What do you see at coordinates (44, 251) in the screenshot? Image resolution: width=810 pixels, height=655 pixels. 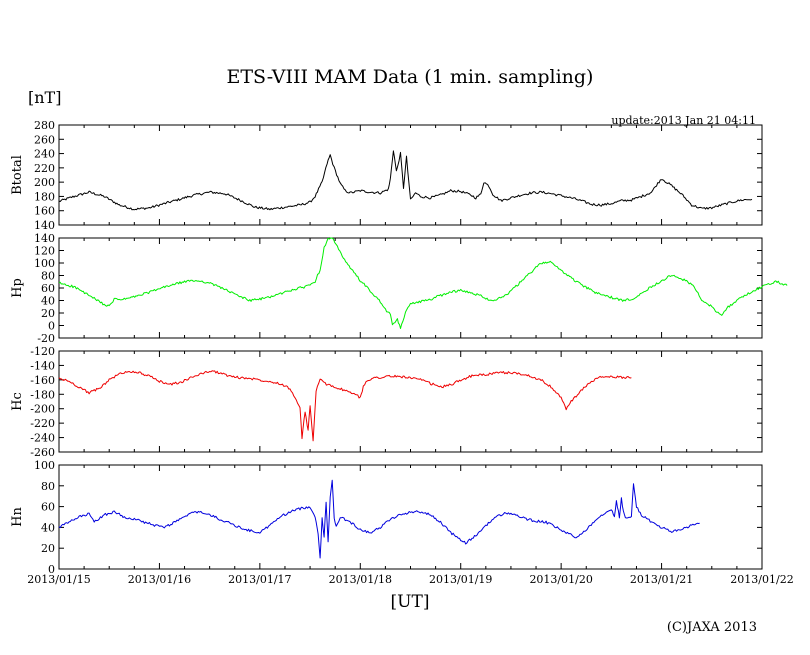 I see `y-tick-label-Hp: 120` at bounding box center [44, 251].